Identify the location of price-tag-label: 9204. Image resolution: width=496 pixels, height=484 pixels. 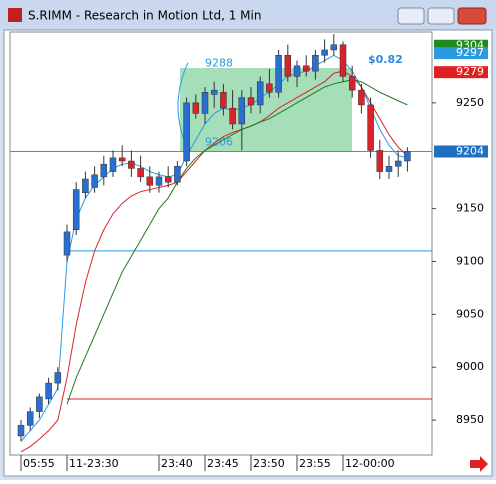
(470, 150).